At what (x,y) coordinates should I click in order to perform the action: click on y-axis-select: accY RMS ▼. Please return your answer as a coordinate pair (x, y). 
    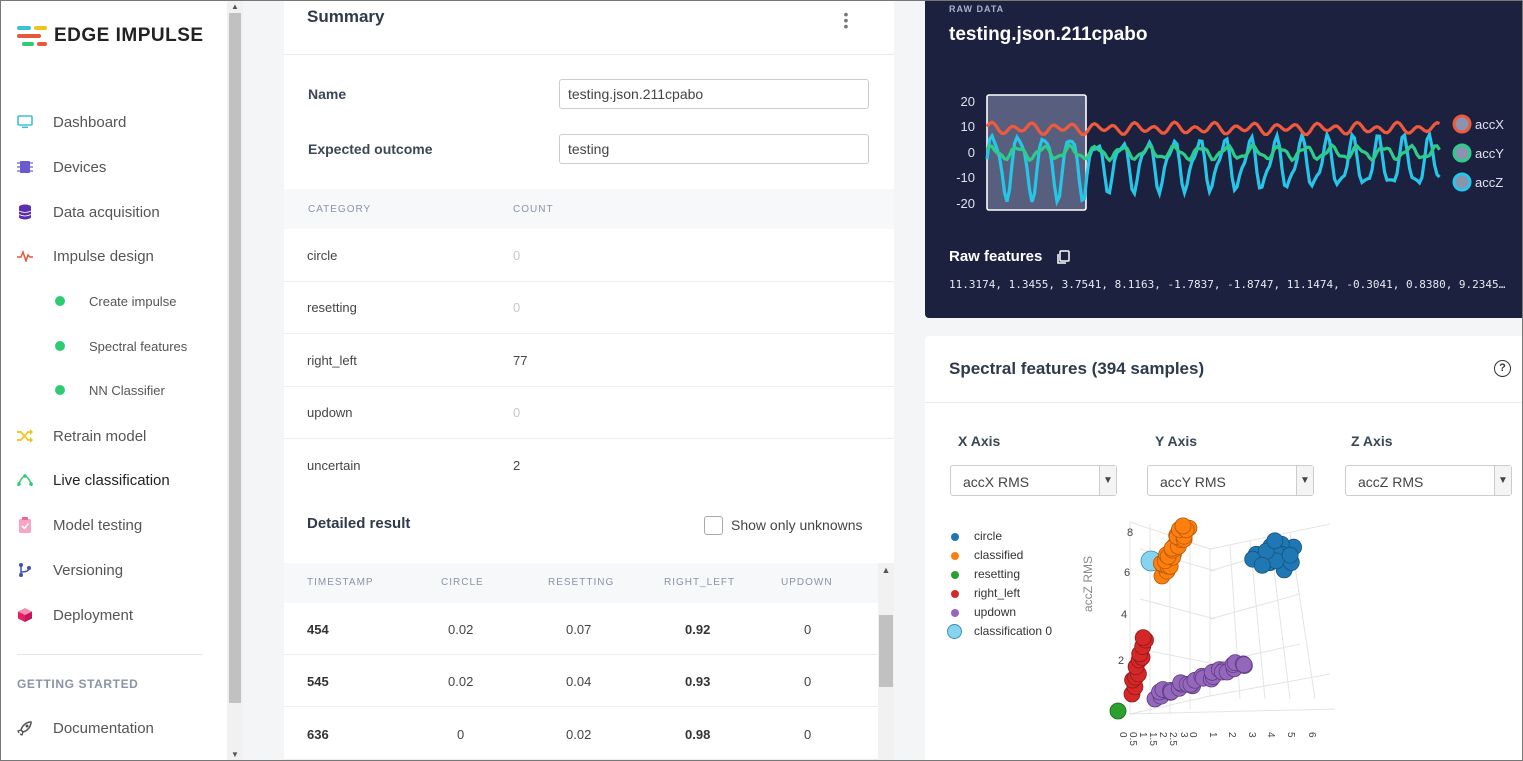
    Looking at the image, I should click on (1230, 480).